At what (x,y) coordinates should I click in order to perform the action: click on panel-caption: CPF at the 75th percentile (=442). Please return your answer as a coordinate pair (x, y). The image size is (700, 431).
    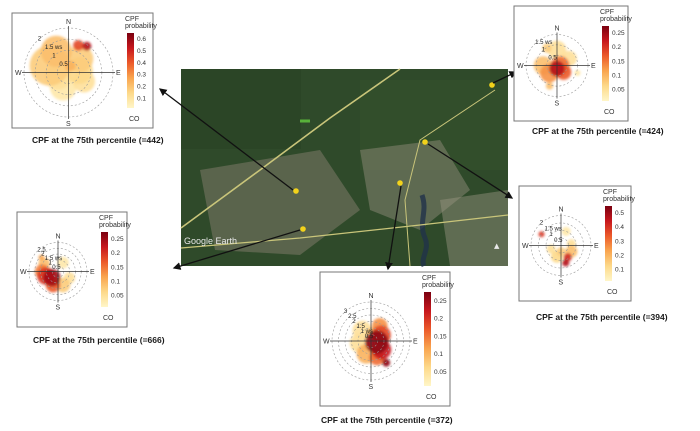
    Looking at the image, I should click on (98, 140).